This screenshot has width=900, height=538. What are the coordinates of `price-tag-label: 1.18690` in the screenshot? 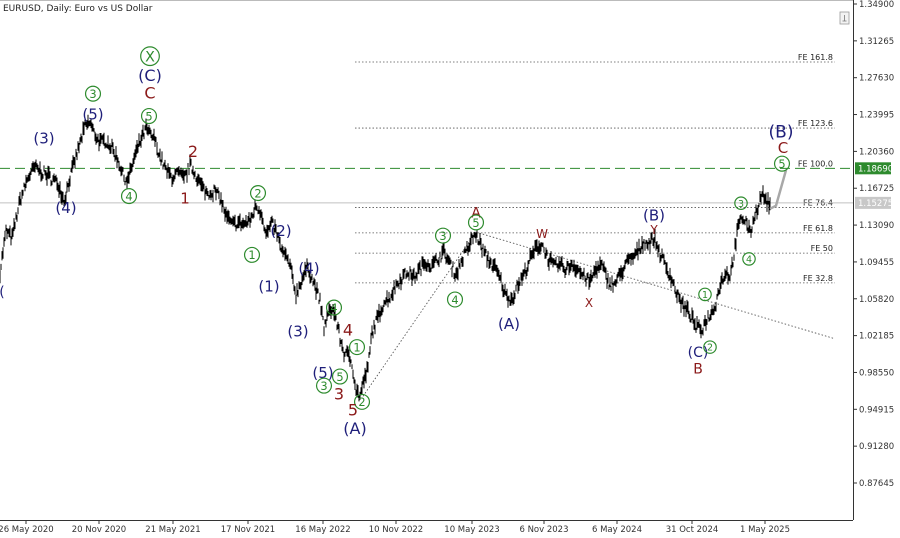 It's located at (875, 169).